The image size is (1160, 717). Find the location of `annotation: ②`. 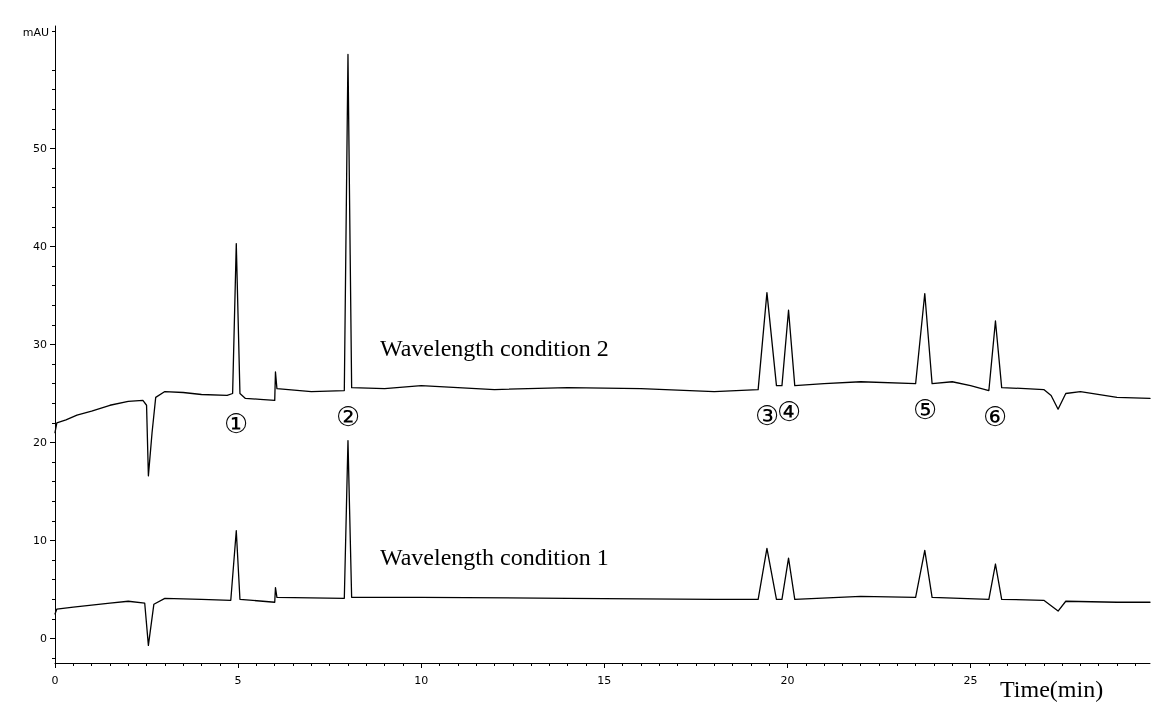

annotation: ② is located at coordinates (347, 416).